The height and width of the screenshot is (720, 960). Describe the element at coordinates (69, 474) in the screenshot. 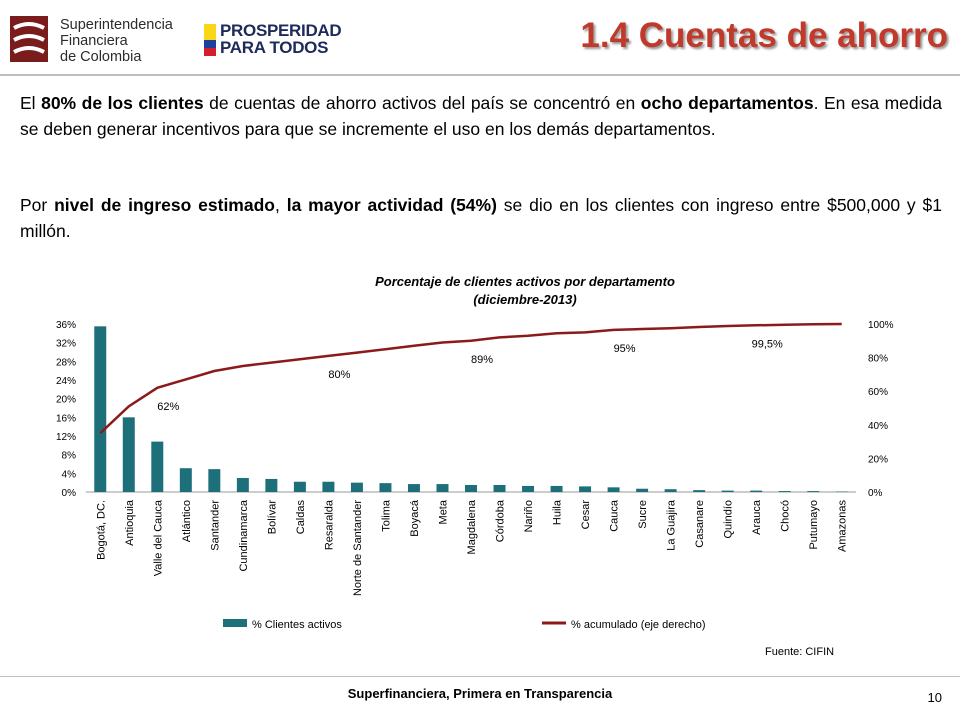

I see `left-axis-tick-label: 4%` at that location.